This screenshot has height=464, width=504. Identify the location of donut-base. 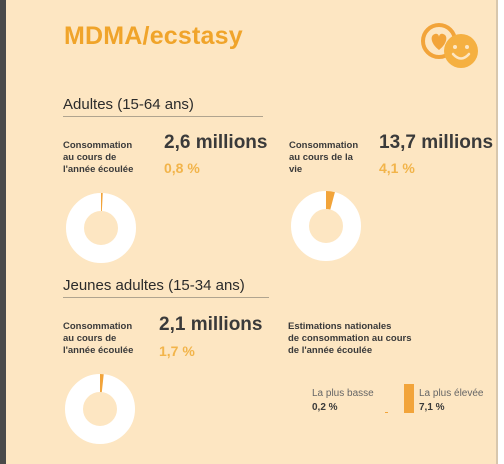
(101, 228).